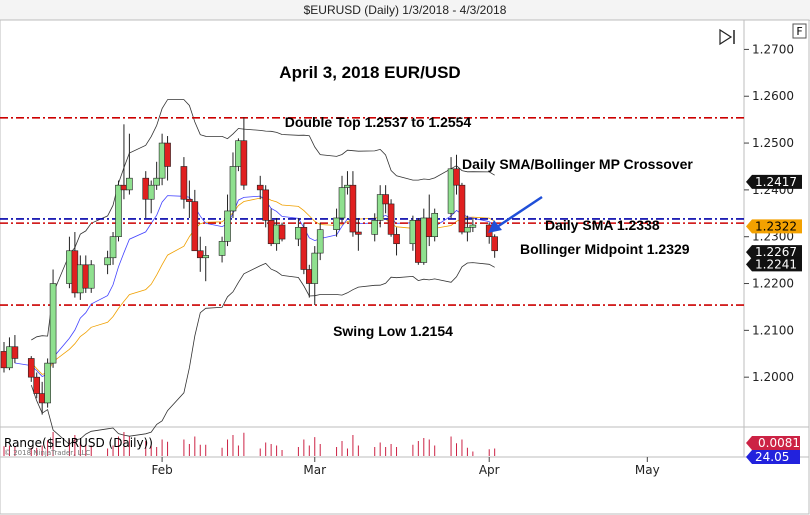  I want to click on y-tick-label: 1.2600, so click(773, 96).